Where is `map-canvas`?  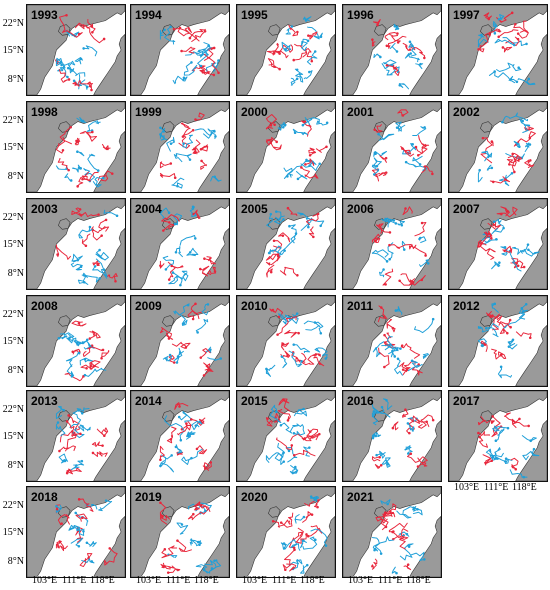 map-canvas is located at coordinates (498, 50).